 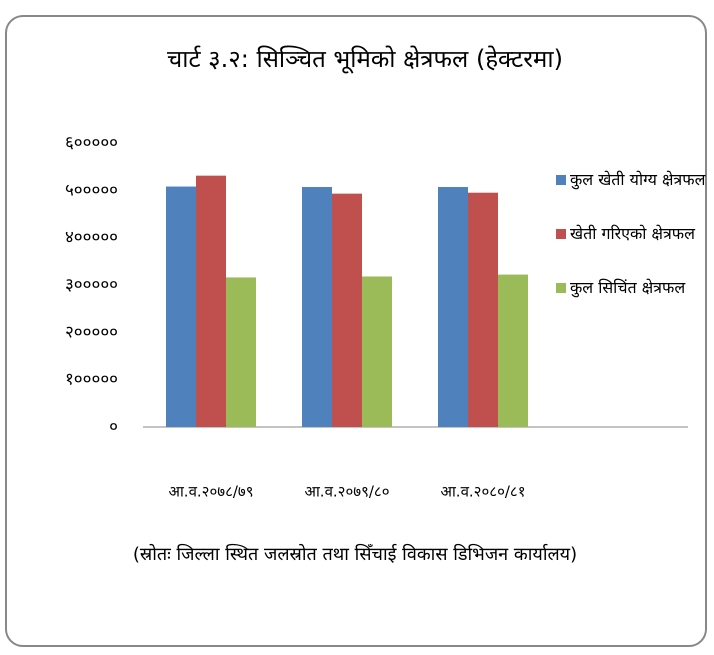 What do you see at coordinates (346, 492) in the screenshot?
I see `x-tick-label: आ.व.२०७९/८०` at bounding box center [346, 492].